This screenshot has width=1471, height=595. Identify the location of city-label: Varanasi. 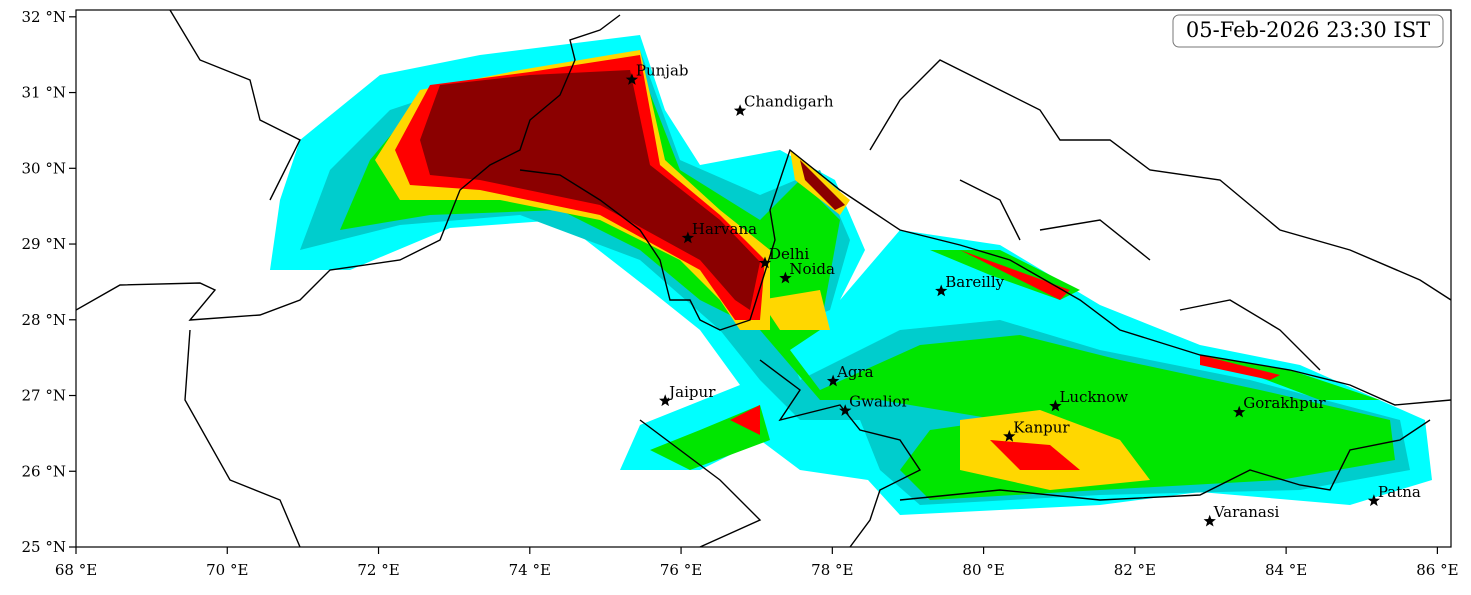
(1246, 512).